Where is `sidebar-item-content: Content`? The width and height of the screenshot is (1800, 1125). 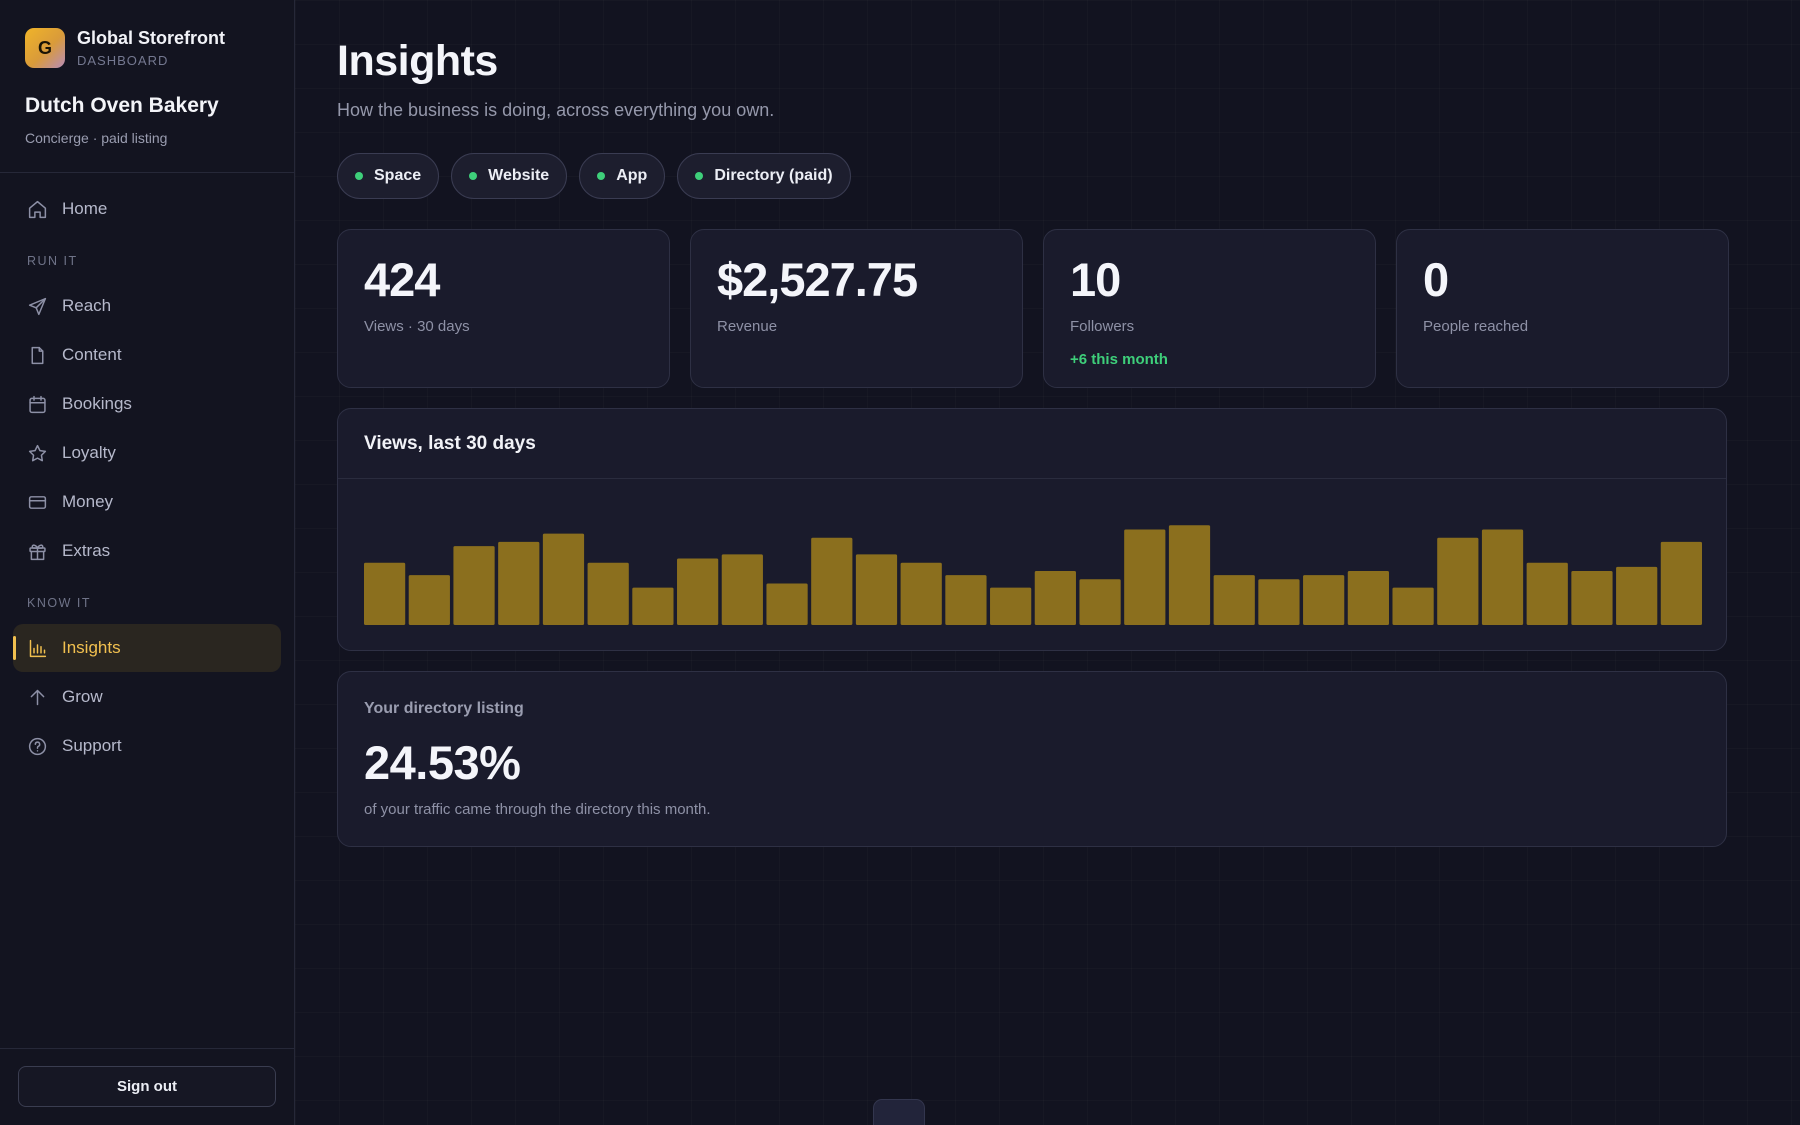
sidebar-item-content: Content is located at coordinates (147, 355).